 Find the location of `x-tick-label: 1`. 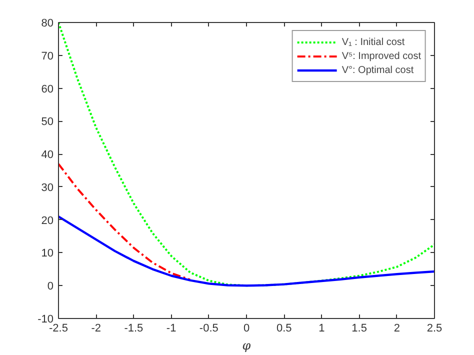

x-tick-label: 1 is located at coordinates (321, 328).